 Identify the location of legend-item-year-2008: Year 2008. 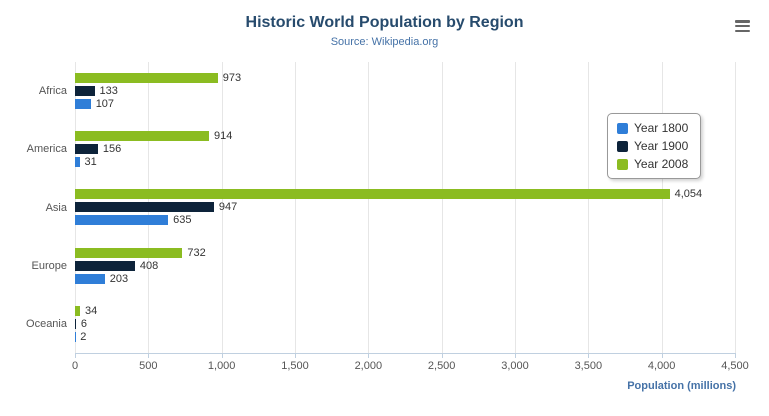
(652, 164).